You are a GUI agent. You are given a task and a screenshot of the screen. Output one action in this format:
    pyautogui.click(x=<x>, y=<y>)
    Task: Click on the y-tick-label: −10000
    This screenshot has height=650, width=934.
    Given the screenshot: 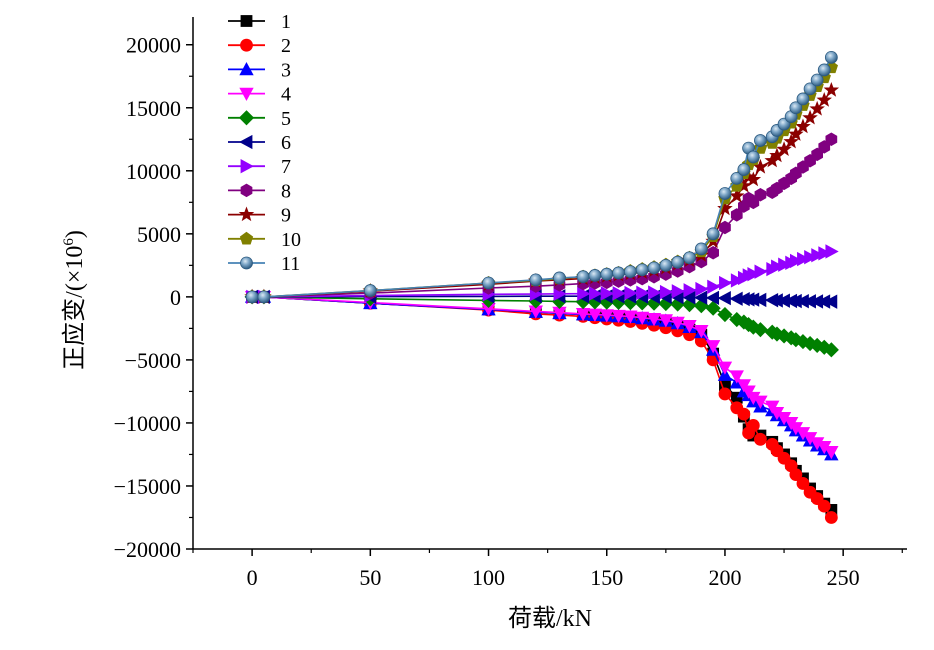 What is the action you would take?
    pyautogui.click(x=147, y=423)
    